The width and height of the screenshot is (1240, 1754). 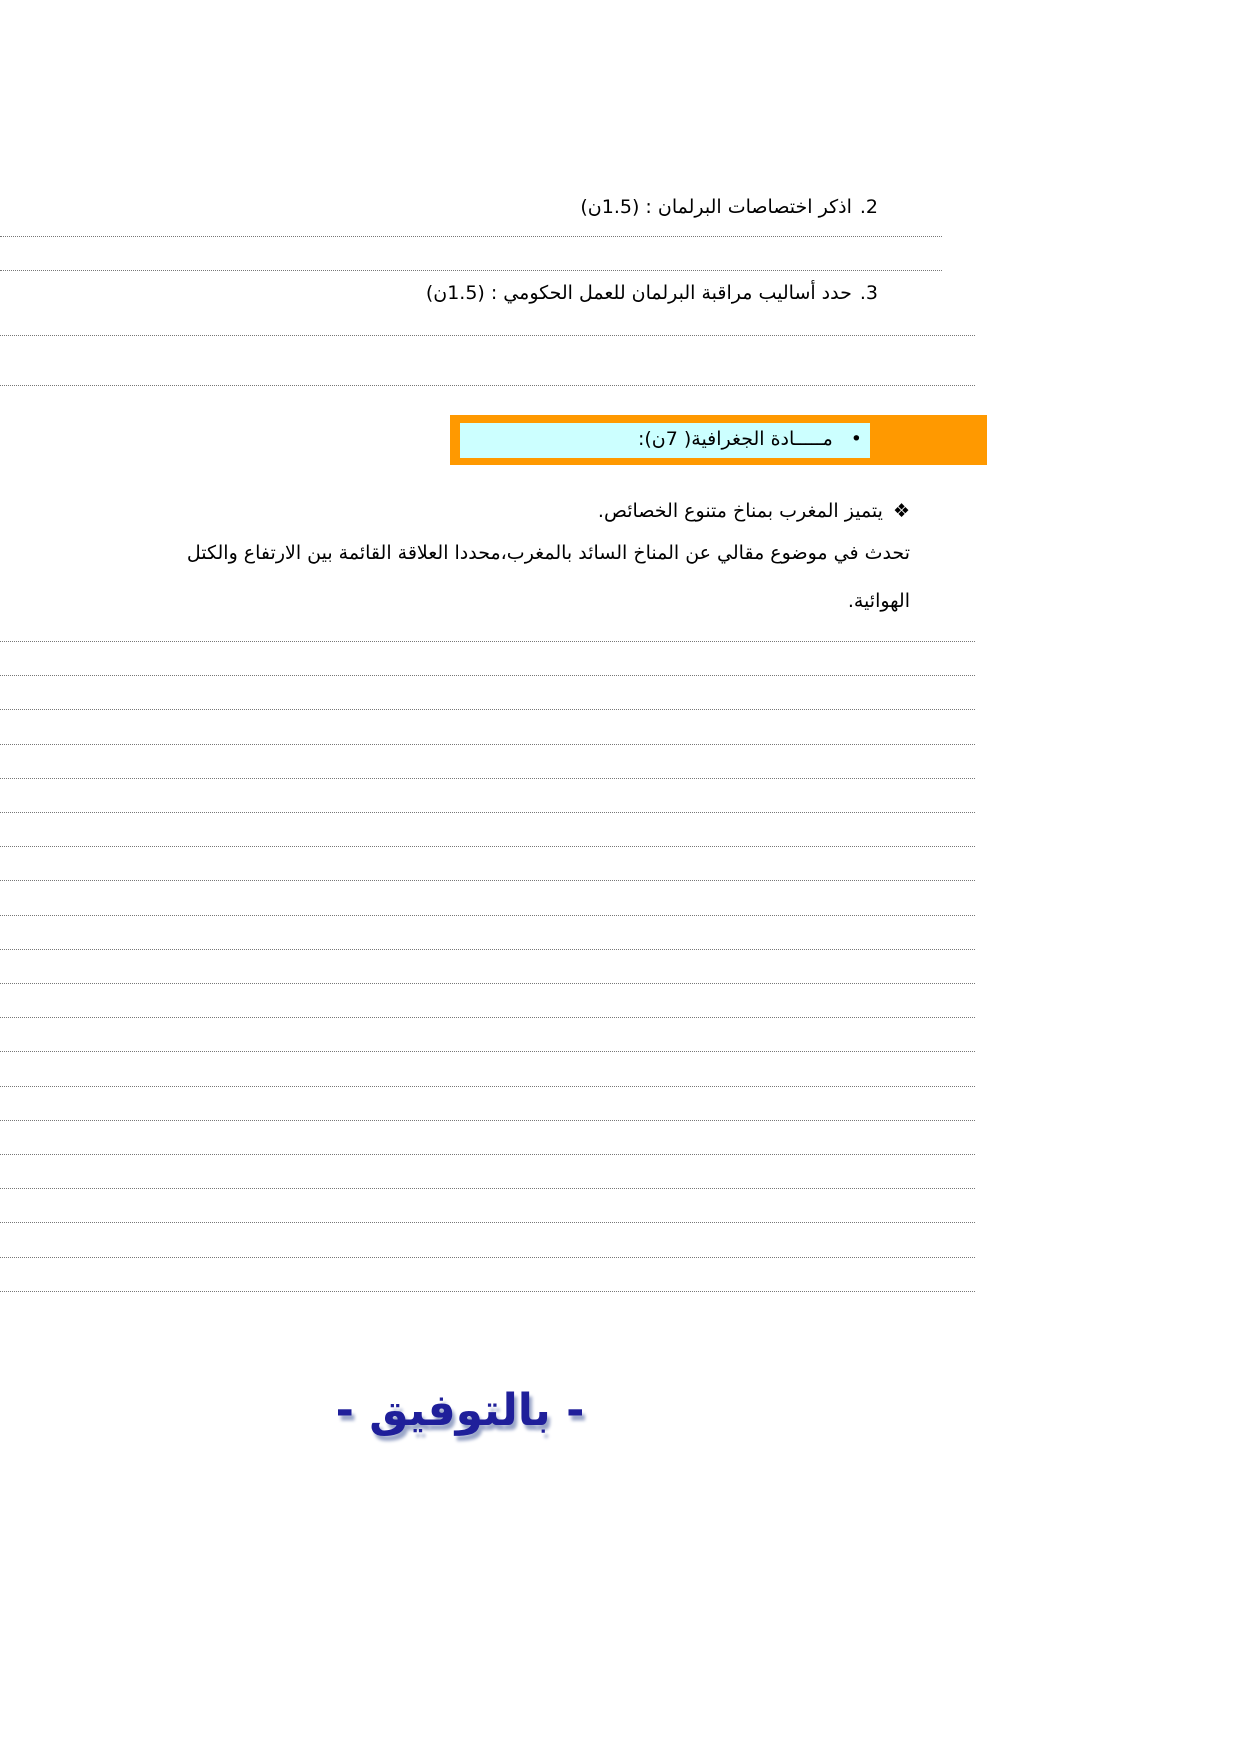 I want to click on section-heading: • مـــــادة الجغرافية( 7ن):, so click(x=750, y=439).